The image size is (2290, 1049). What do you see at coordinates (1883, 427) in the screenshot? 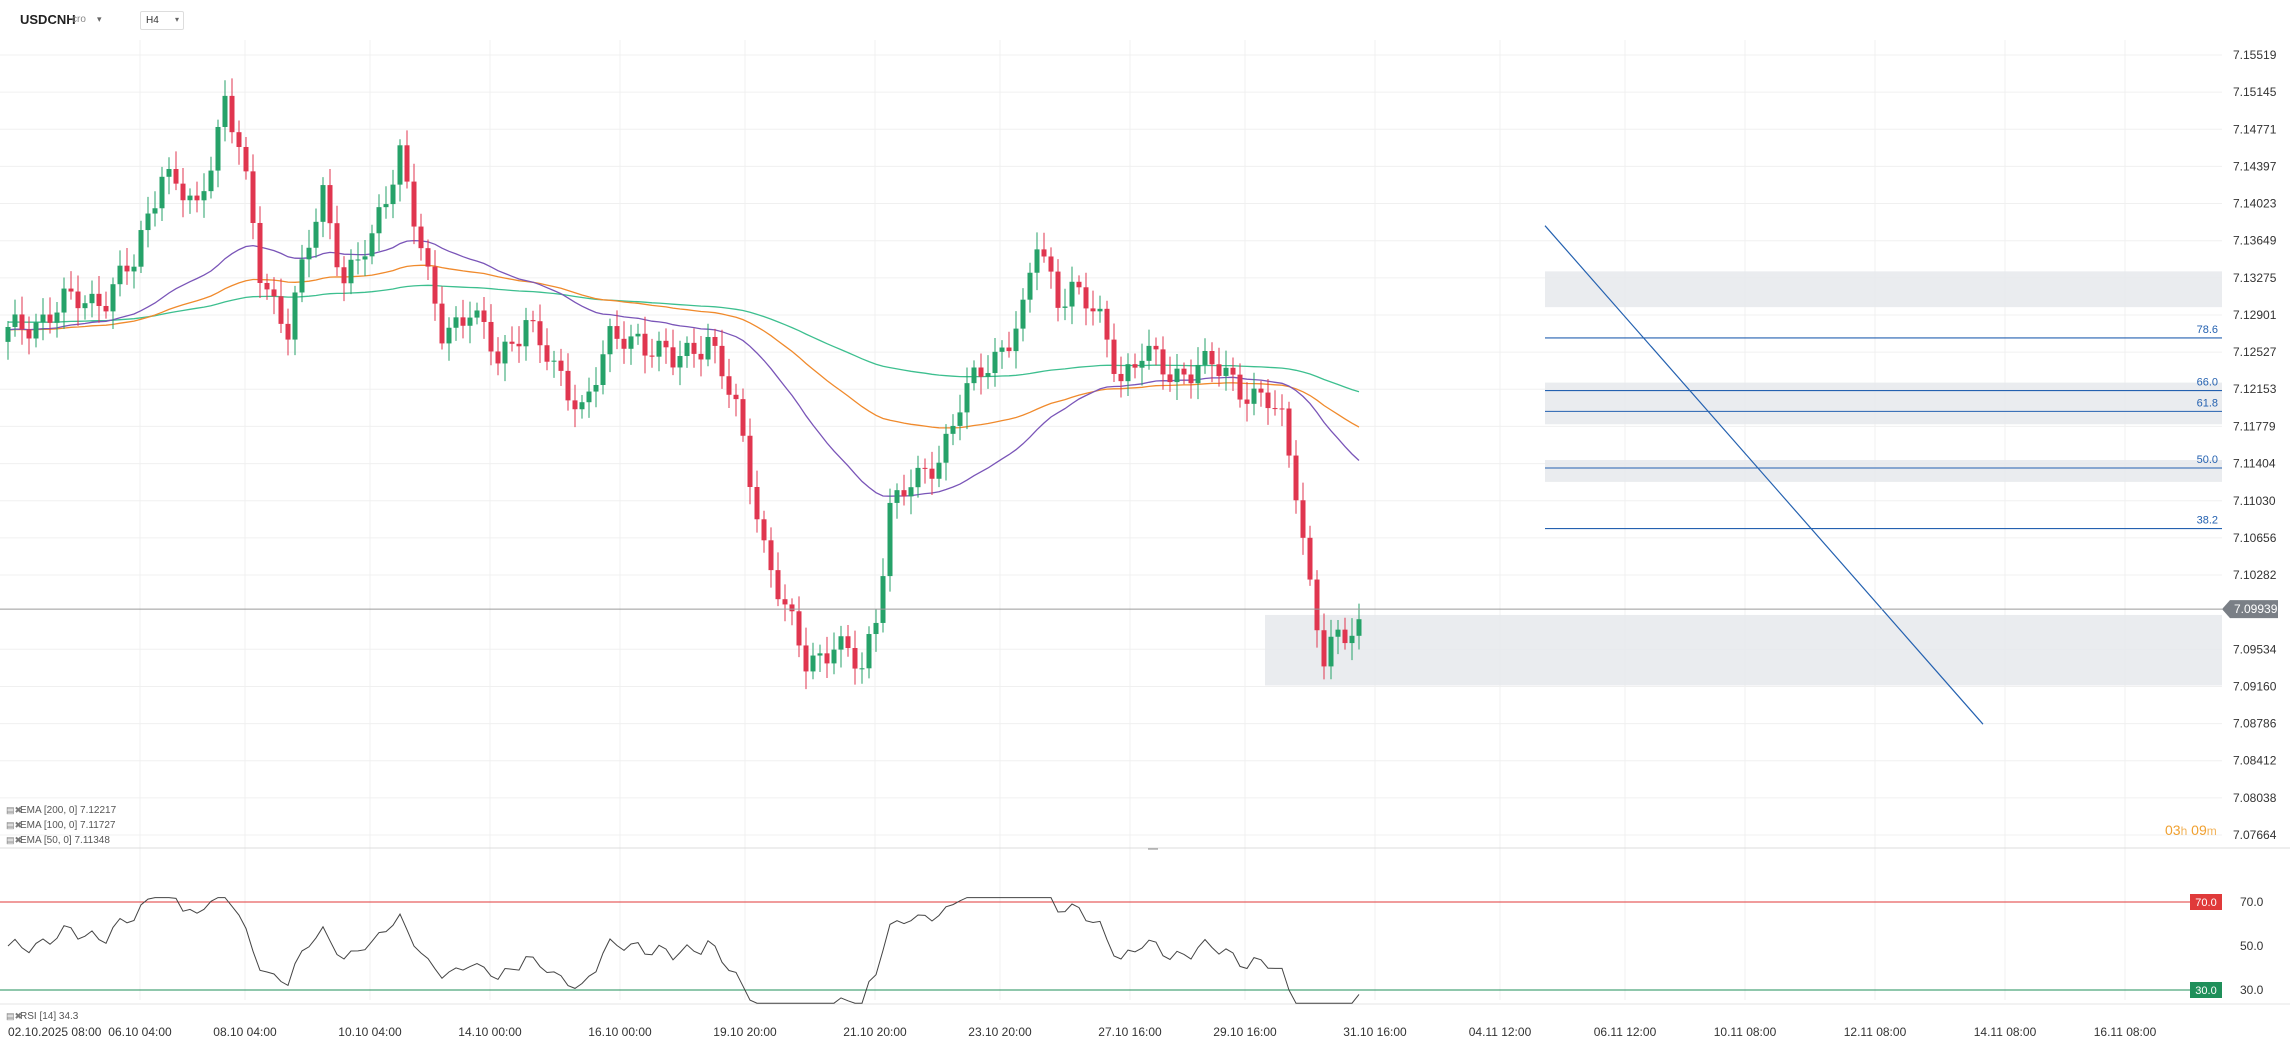
I see `fibonacci-levels: 78.6 66.0 61.8 50.0 38.2` at bounding box center [1883, 427].